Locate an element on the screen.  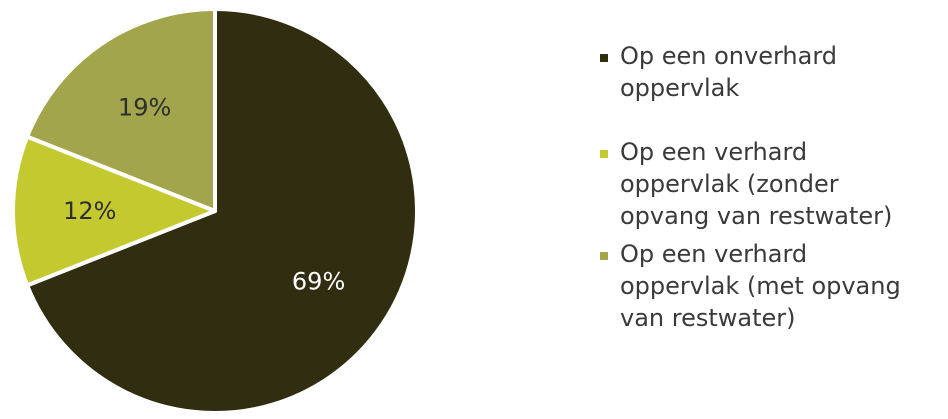
legend-text-line: oppervlak is located at coordinates (680, 88).